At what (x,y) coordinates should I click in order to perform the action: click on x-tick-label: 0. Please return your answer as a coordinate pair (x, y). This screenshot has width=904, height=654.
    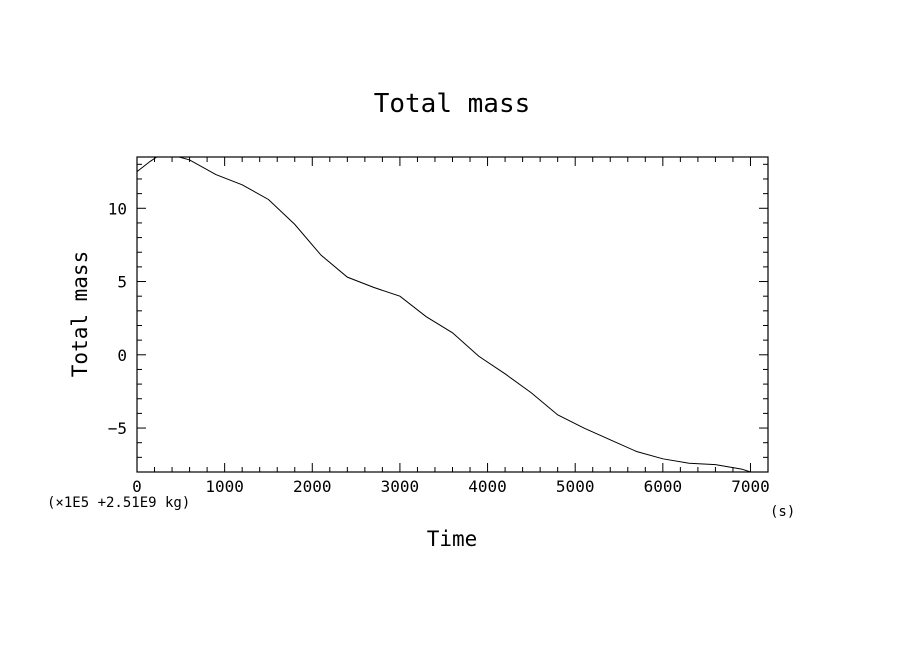
    Looking at the image, I should click on (137, 486).